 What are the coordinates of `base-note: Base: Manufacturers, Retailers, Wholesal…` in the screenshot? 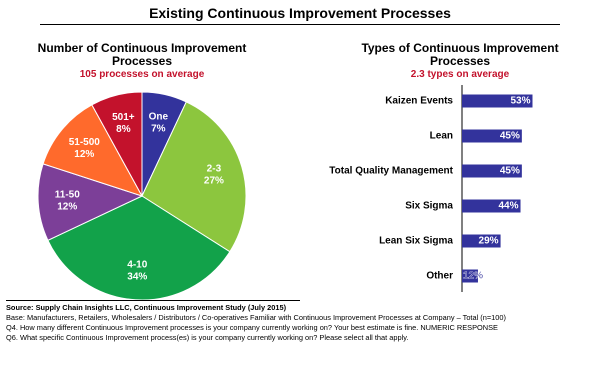 It's located at (256, 317).